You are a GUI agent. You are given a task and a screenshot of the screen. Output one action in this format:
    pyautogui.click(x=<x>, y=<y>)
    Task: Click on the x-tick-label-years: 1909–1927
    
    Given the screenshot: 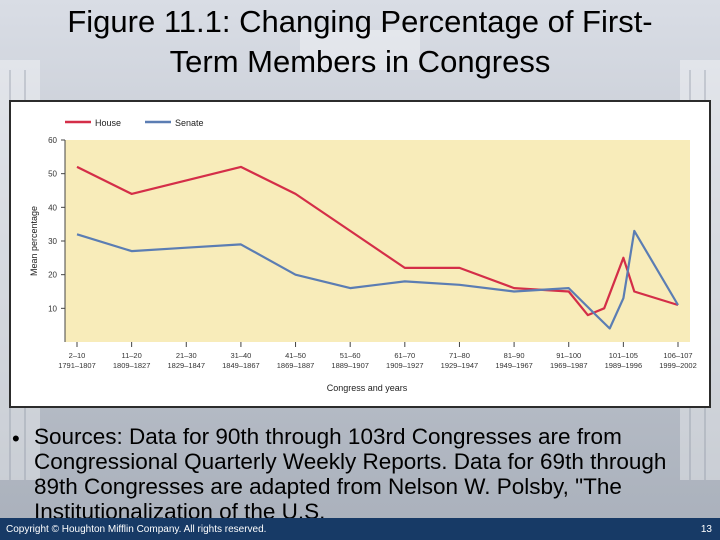 What is the action you would take?
    pyautogui.click(x=405, y=365)
    